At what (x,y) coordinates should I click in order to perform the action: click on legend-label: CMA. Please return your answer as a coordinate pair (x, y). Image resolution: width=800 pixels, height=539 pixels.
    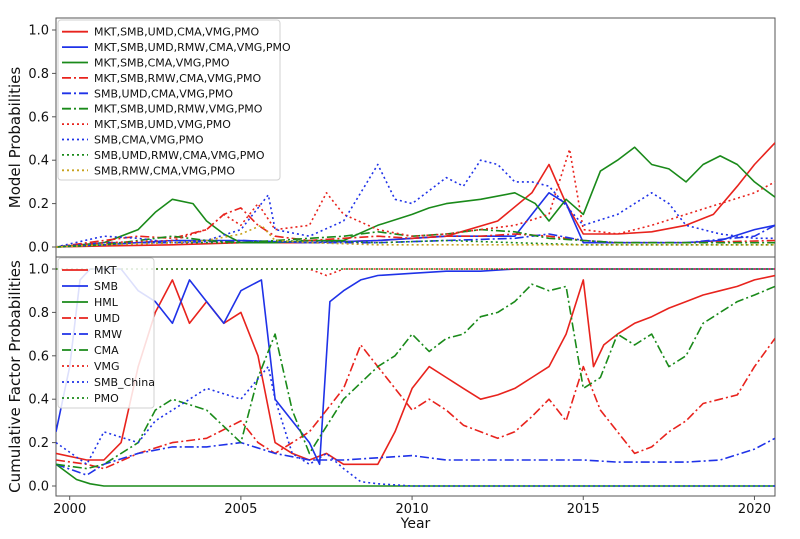
    Looking at the image, I should click on (106, 350).